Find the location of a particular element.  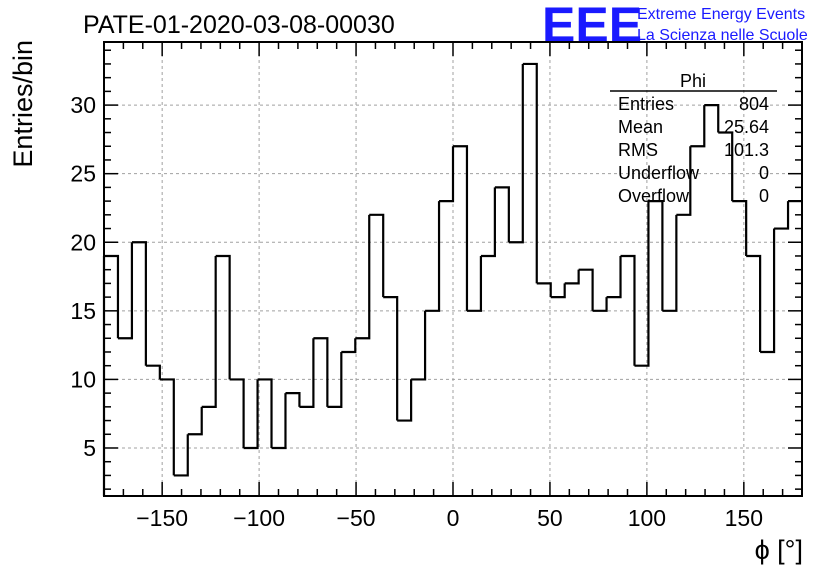

x-tick-label: 100 is located at coordinates (647, 518).